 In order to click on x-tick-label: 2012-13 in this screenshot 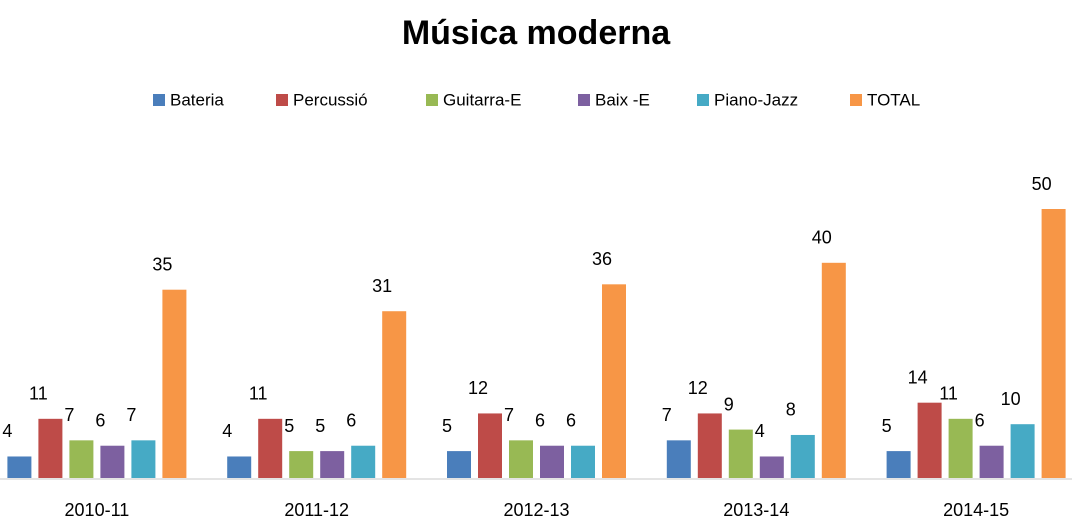, I will do `click(536, 510)`.